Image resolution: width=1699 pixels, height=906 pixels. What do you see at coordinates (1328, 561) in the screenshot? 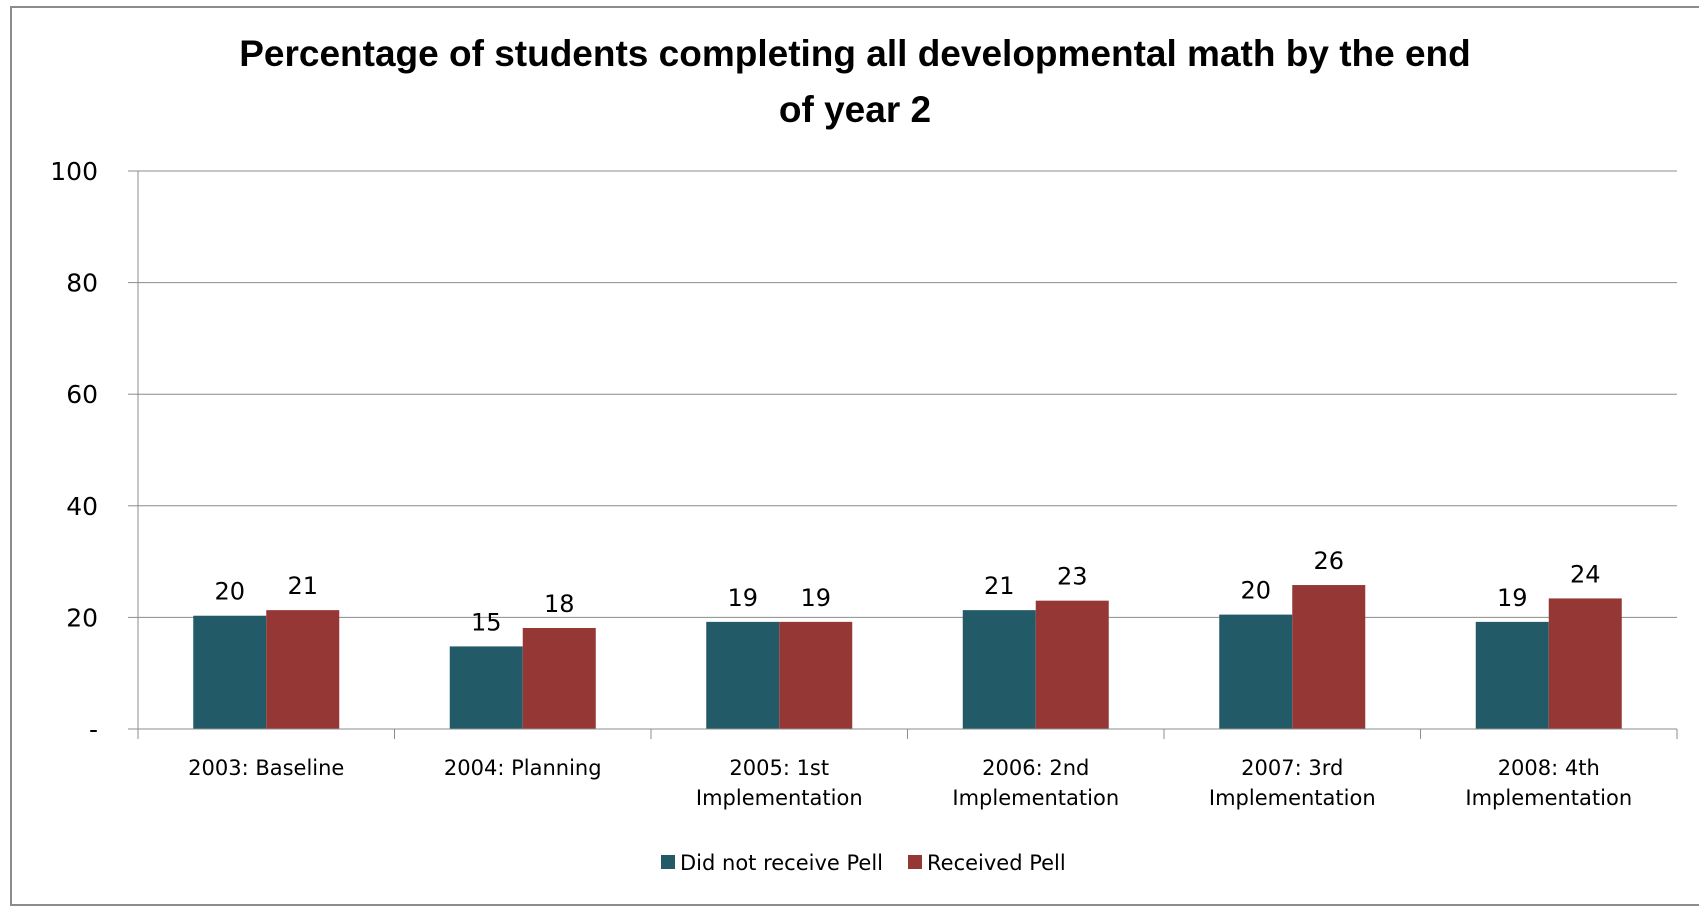
I see `data-label: 26` at bounding box center [1328, 561].